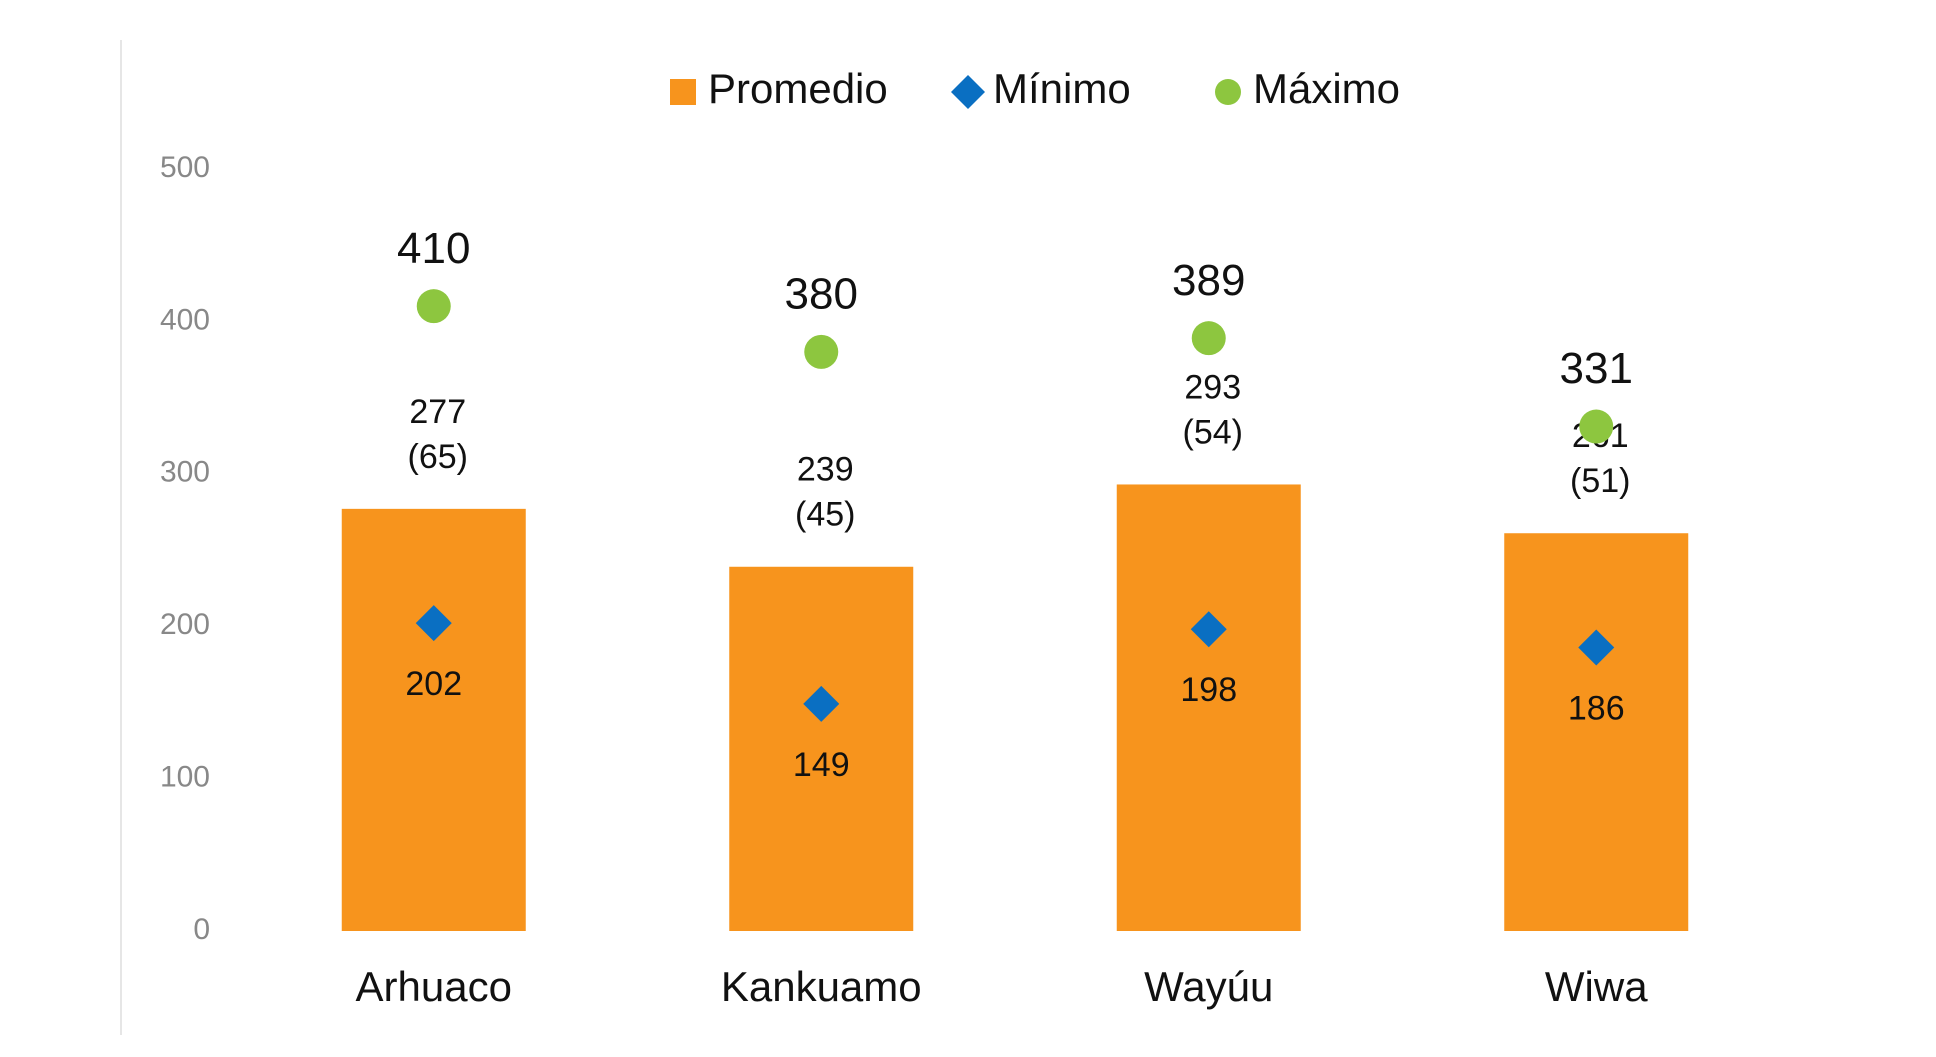  Describe the element at coordinates (434, 986) in the screenshot. I see `x-tick-label: Arhuaco` at that location.